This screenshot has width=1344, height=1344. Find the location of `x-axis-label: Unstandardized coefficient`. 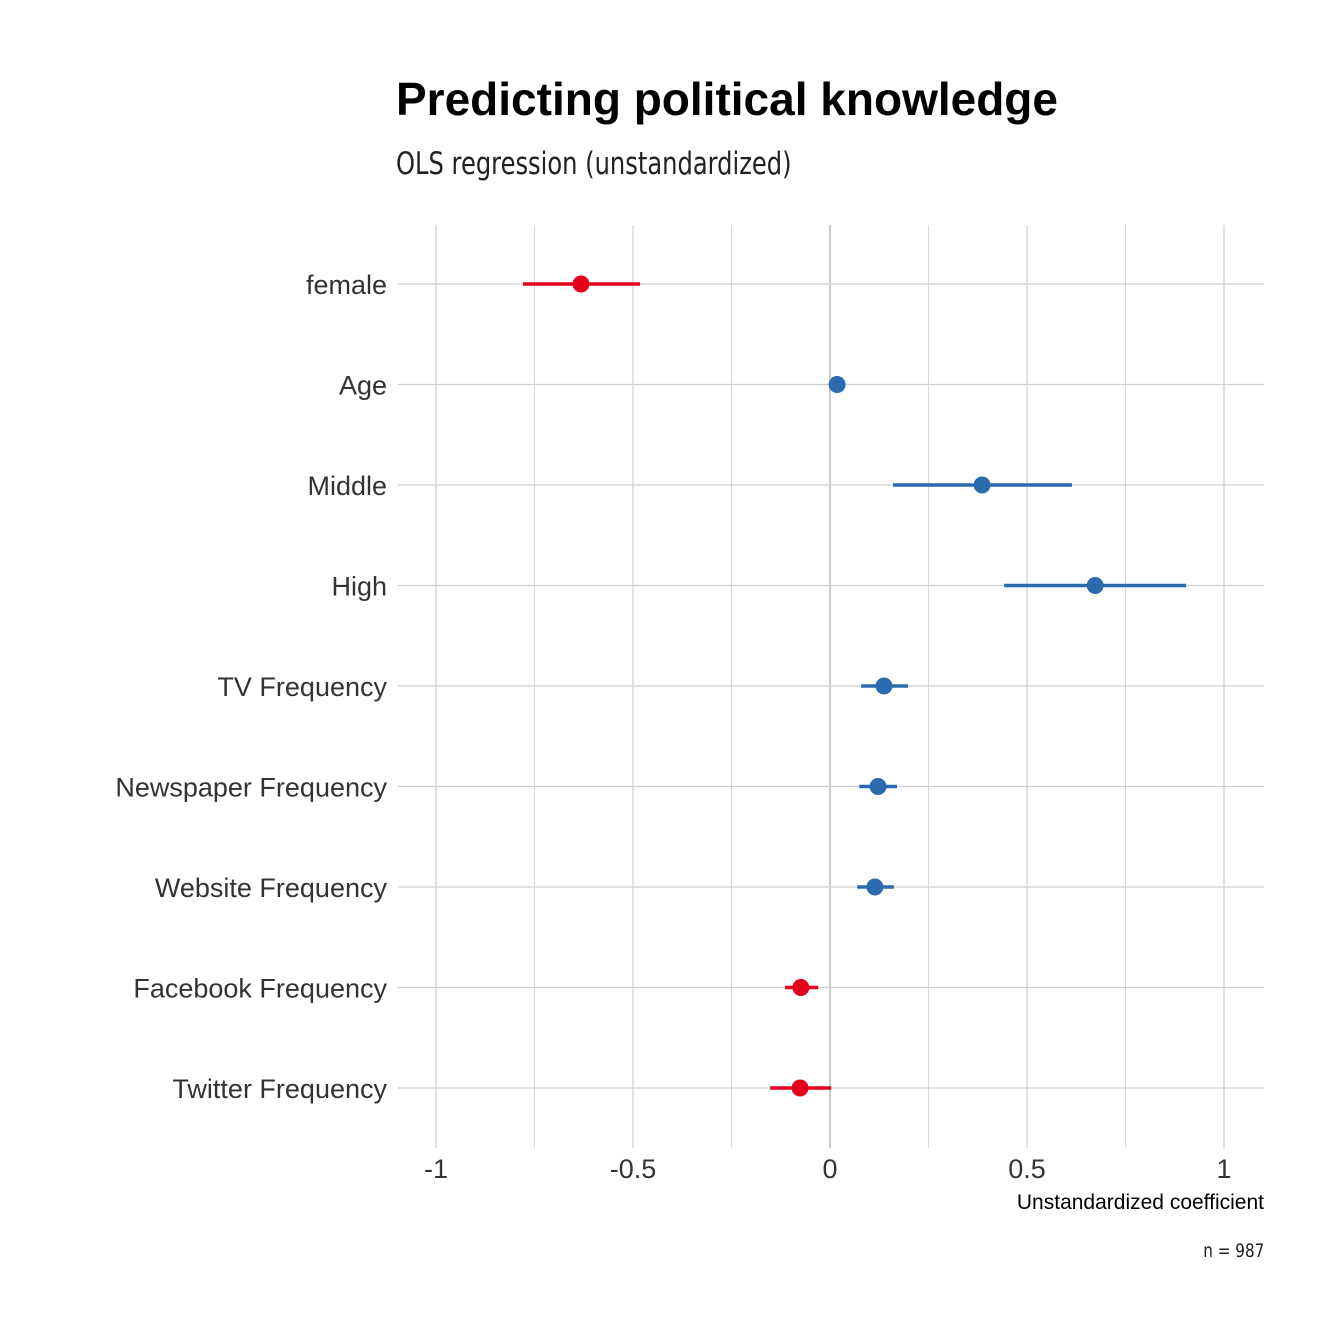

x-axis-label: Unstandardized coefficient is located at coordinates (1140, 1202).